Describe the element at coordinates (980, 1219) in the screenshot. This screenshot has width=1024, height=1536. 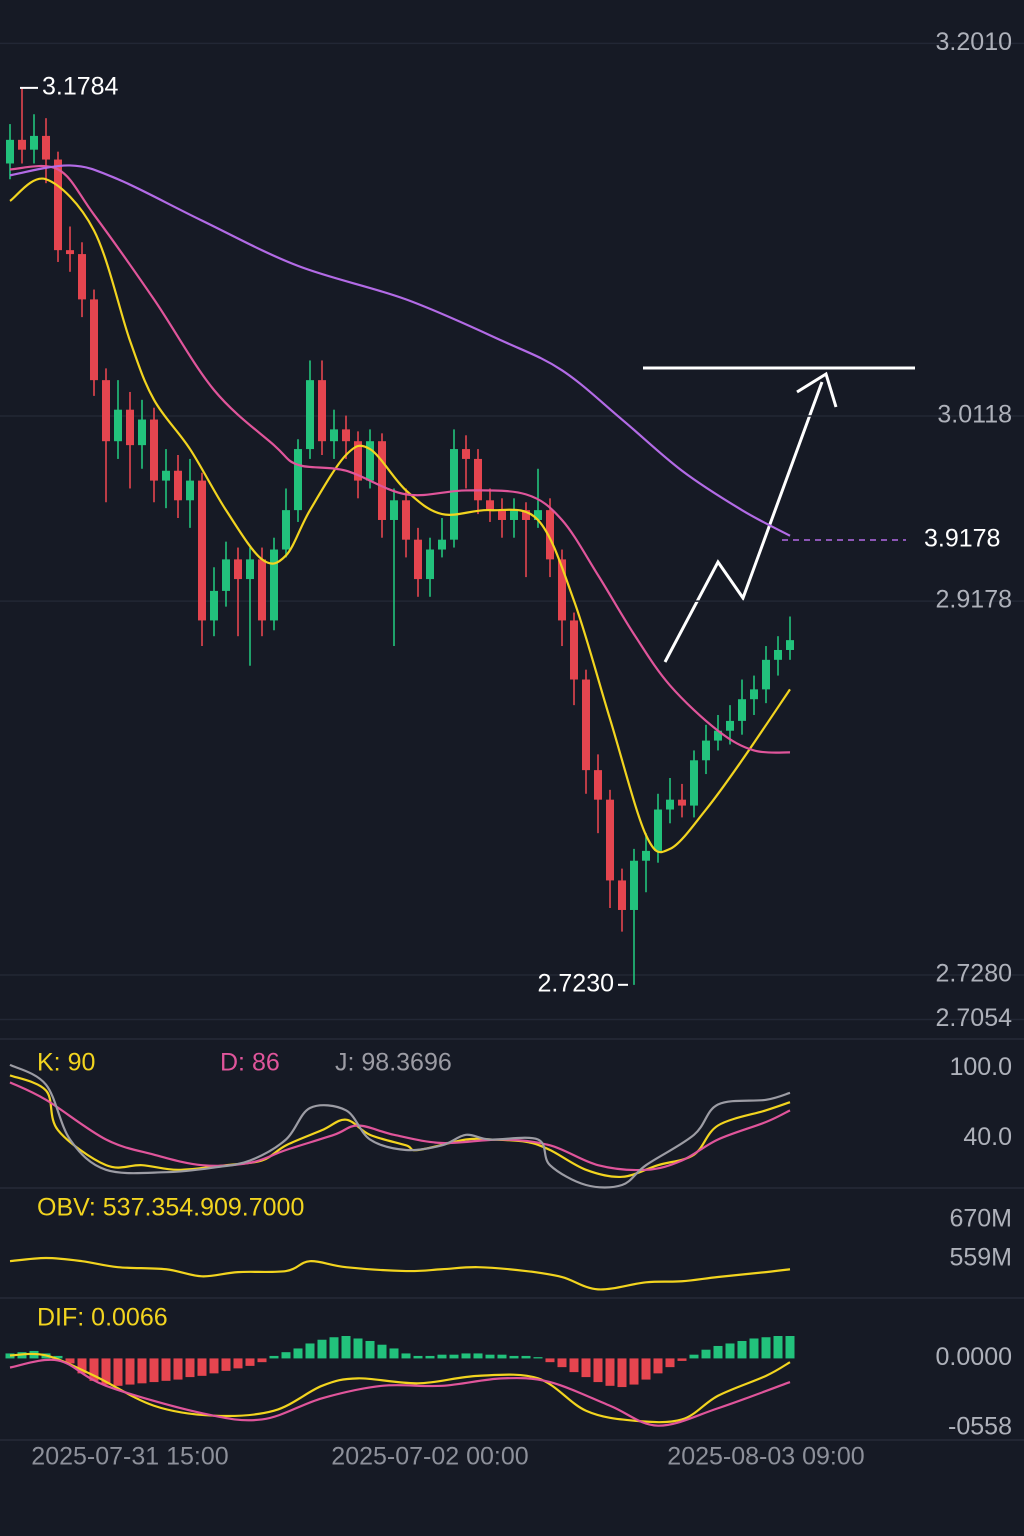
I see `y-tick-label: 670M` at that location.